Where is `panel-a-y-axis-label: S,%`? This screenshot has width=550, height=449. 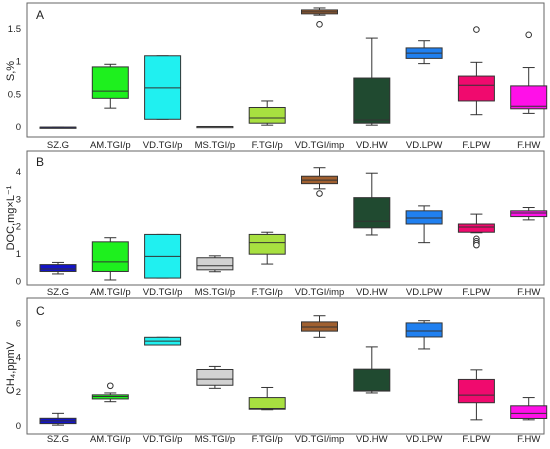
panel-a-y-axis-label: S,% is located at coordinates (11, 71).